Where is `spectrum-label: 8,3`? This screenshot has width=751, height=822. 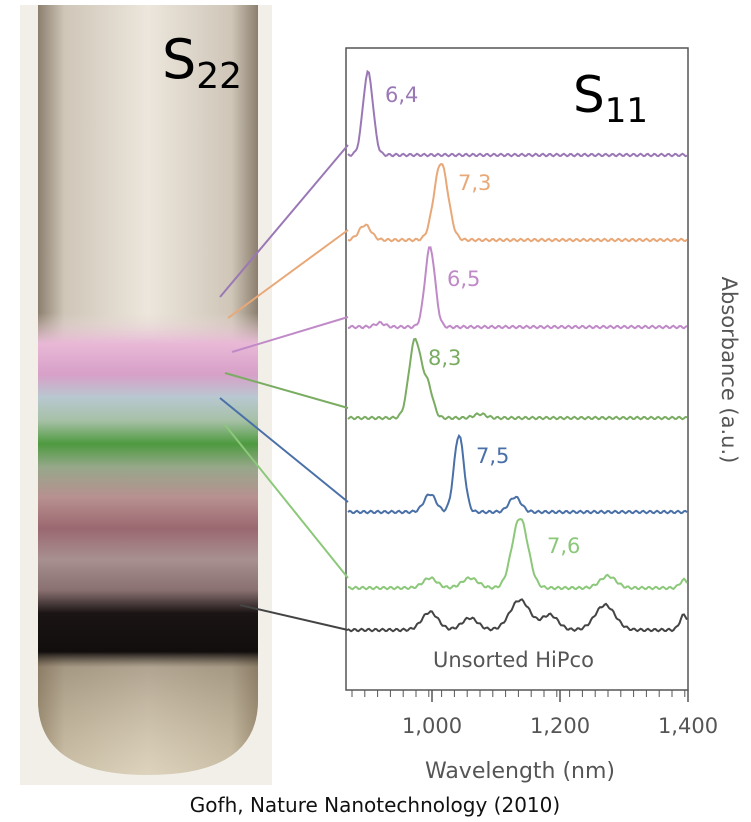 spectrum-label: 8,3 is located at coordinates (444, 358).